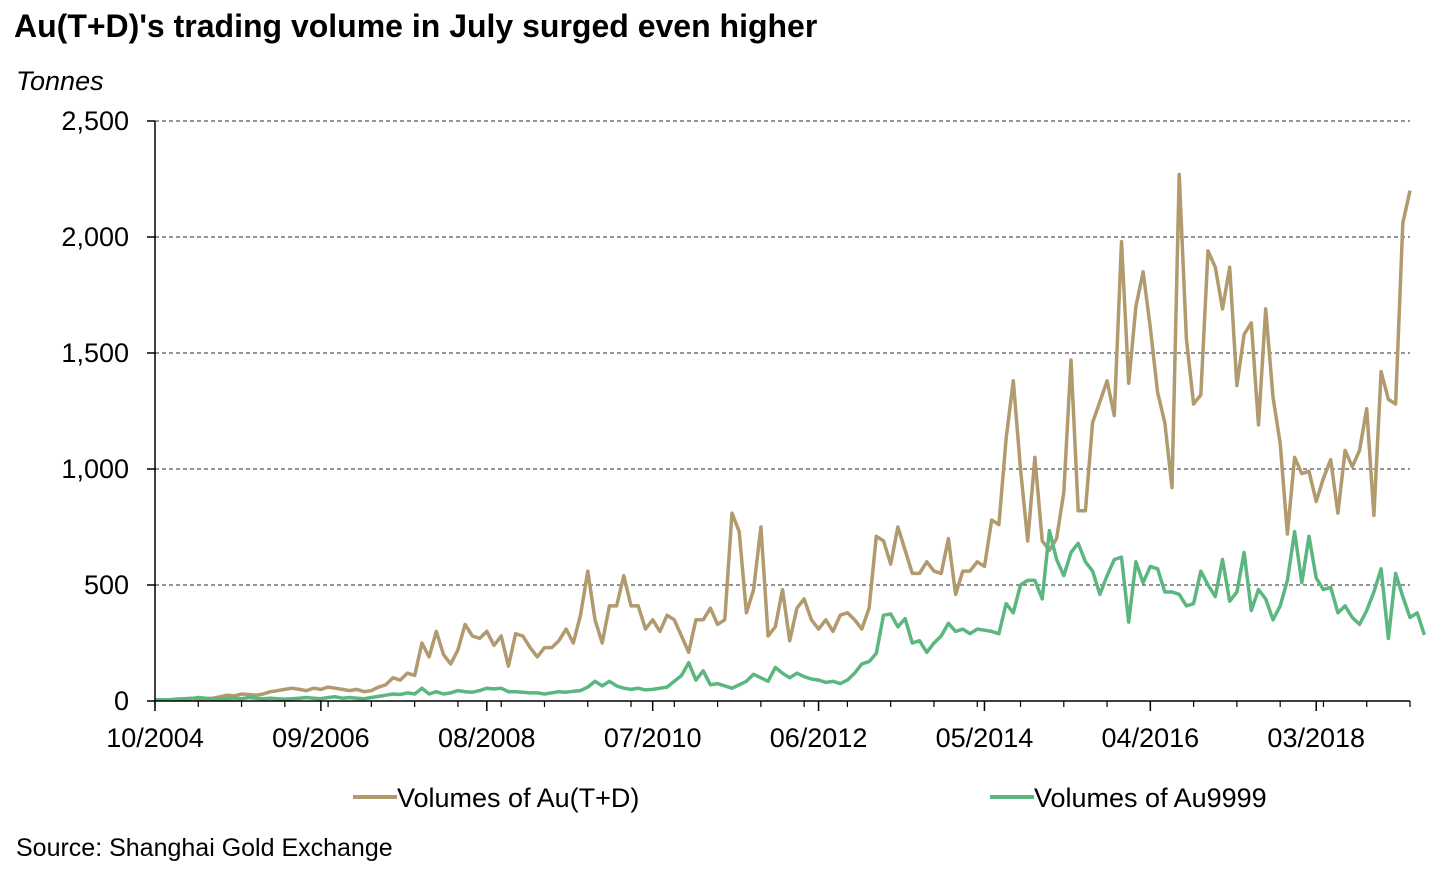 The image size is (1432, 884). What do you see at coordinates (204, 848) in the screenshot?
I see `source-note: Source: Shanghai Gold Exchange` at bounding box center [204, 848].